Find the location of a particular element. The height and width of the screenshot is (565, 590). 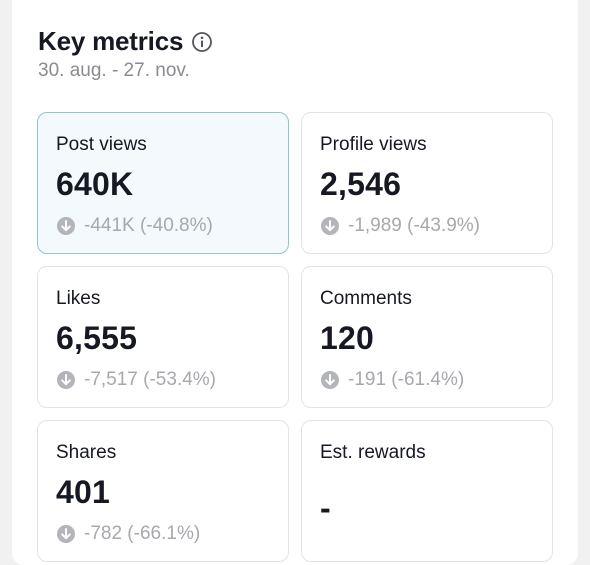

metric-label: Comments is located at coordinates (366, 298).